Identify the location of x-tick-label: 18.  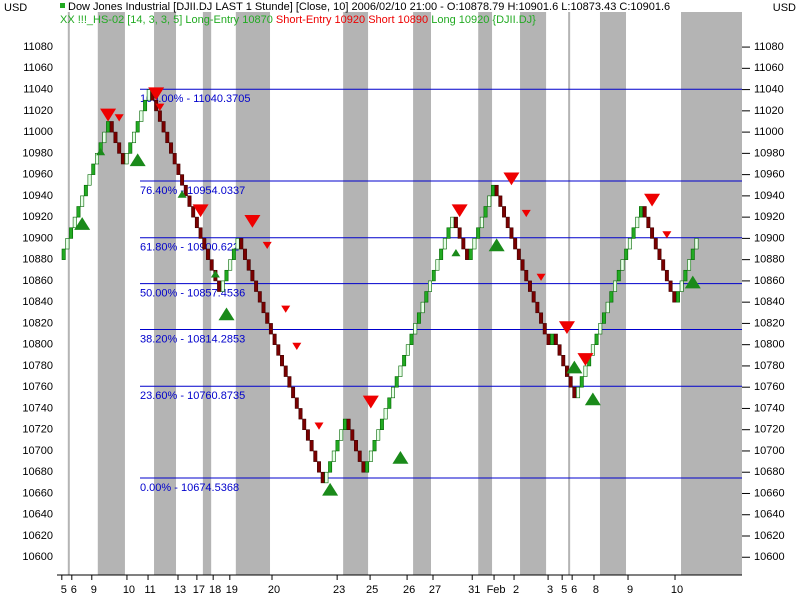
(215, 590).